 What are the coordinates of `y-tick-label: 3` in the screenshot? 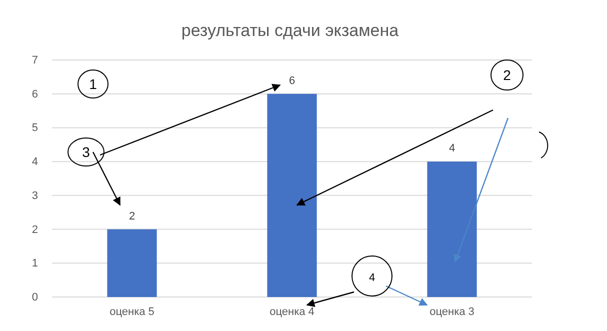 It's located at (35, 196).